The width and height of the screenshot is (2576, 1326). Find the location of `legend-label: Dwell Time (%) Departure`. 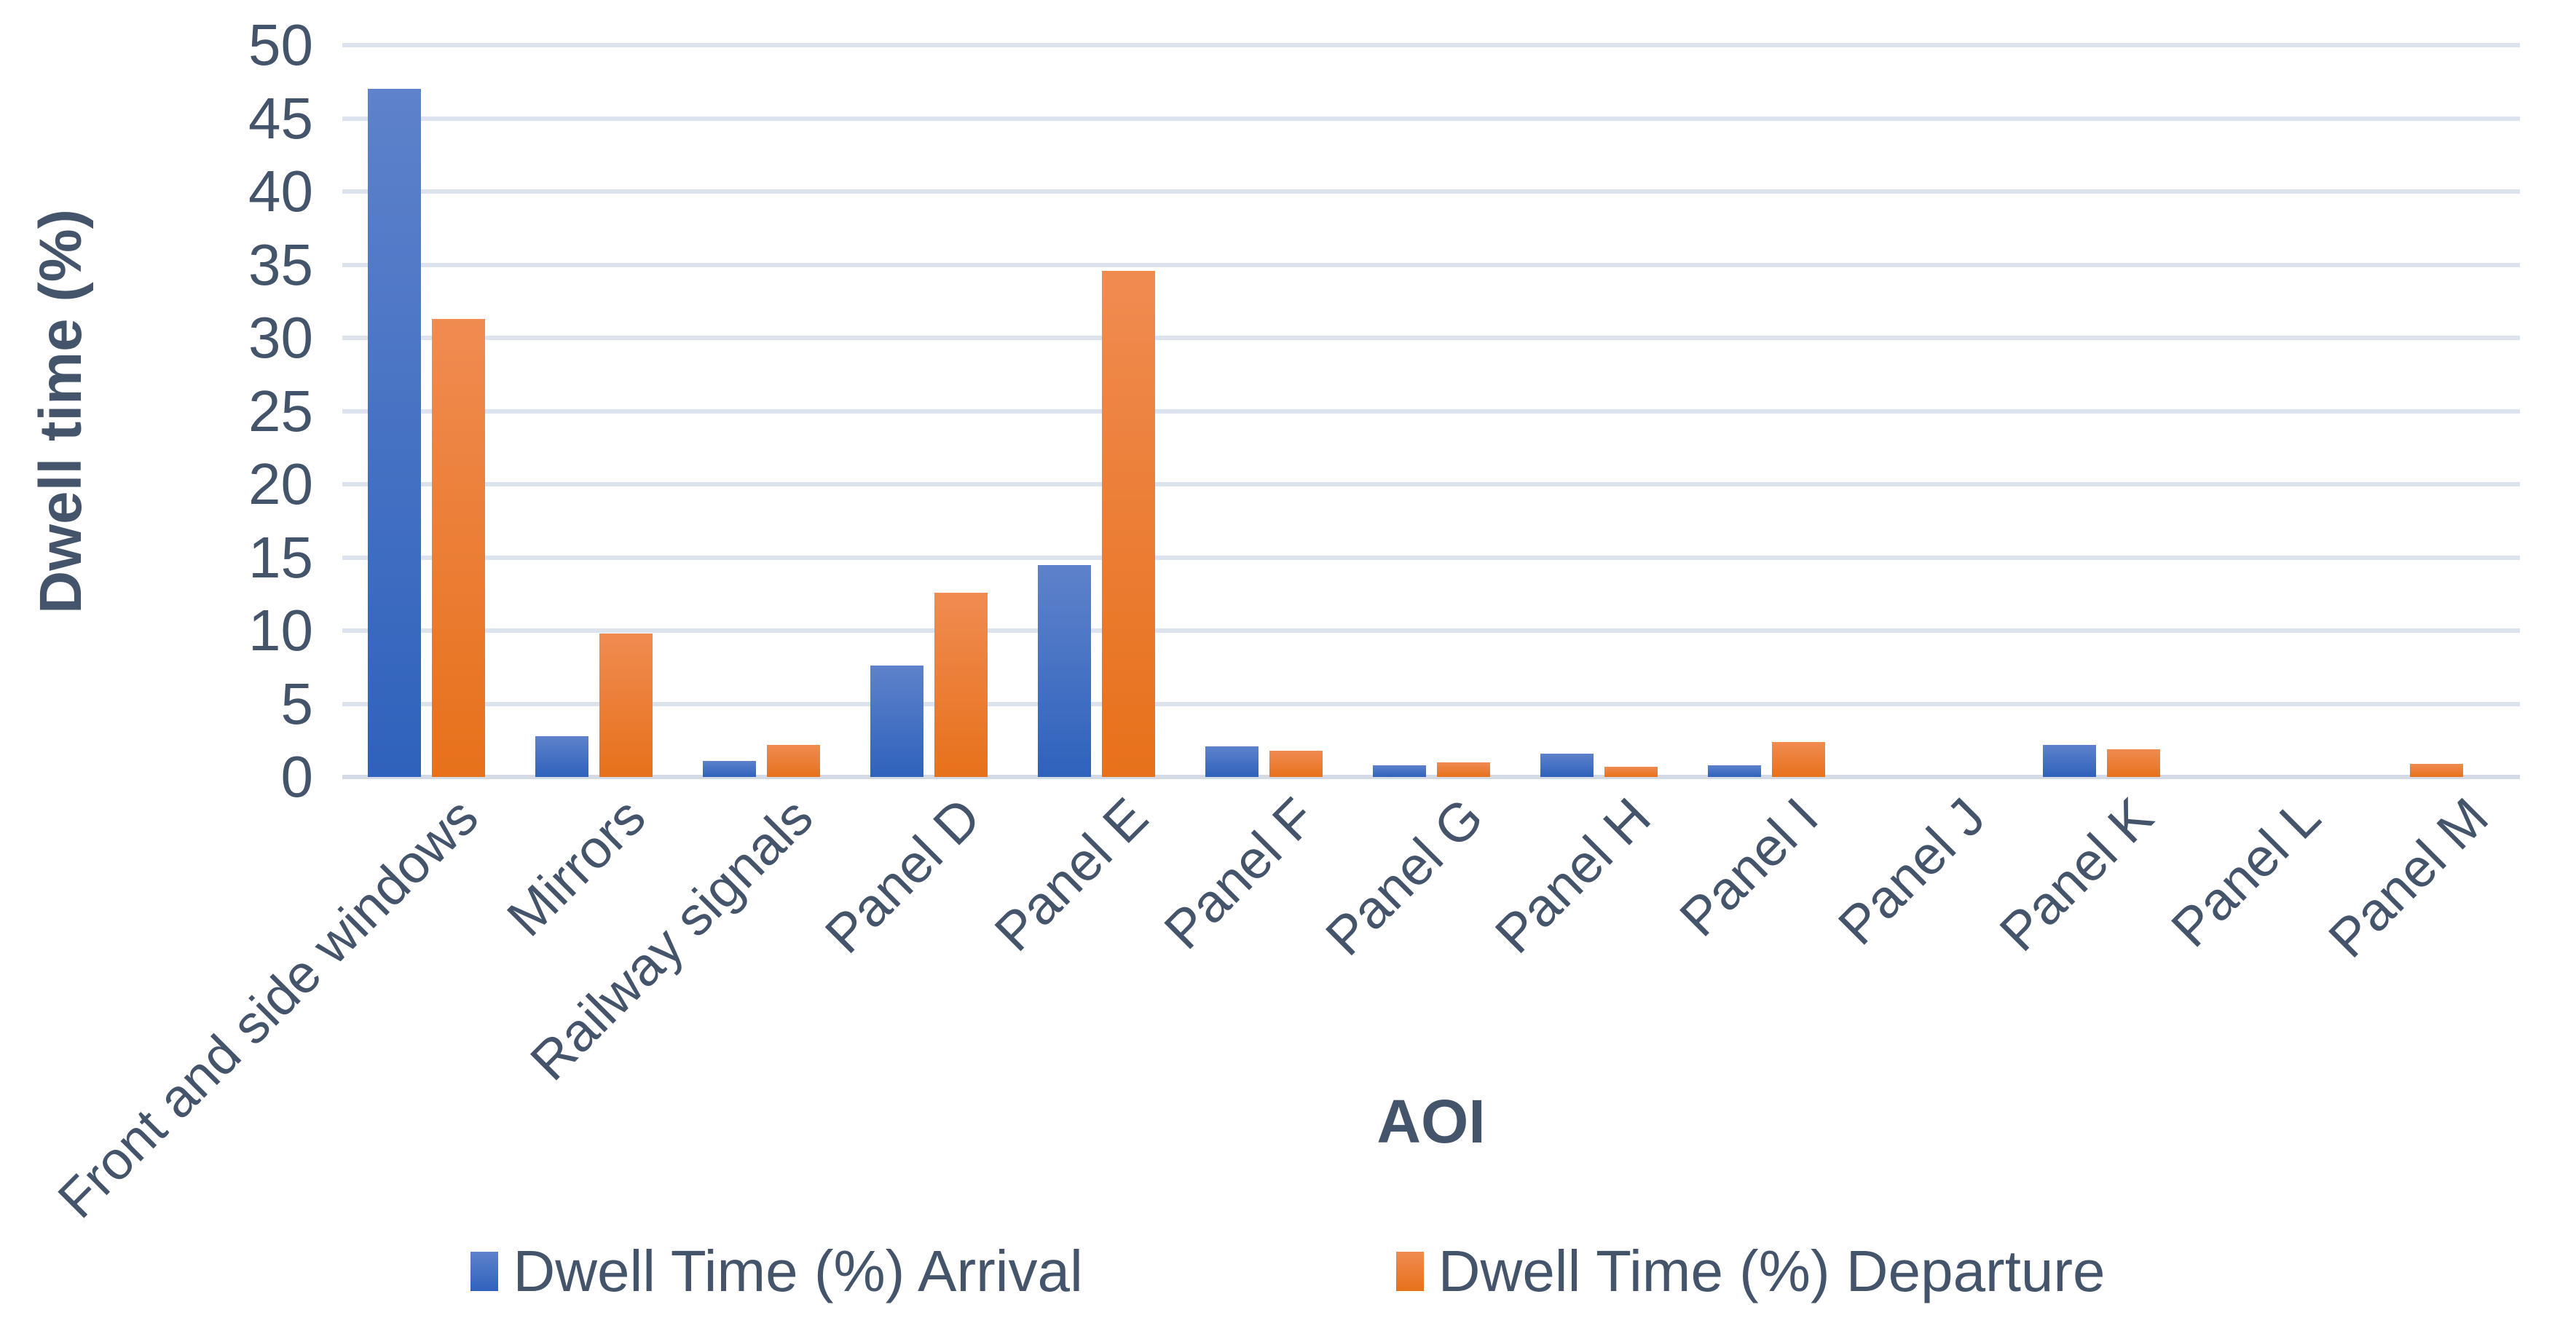

legend-label: Dwell Time (%) Departure is located at coordinates (1772, 1271).